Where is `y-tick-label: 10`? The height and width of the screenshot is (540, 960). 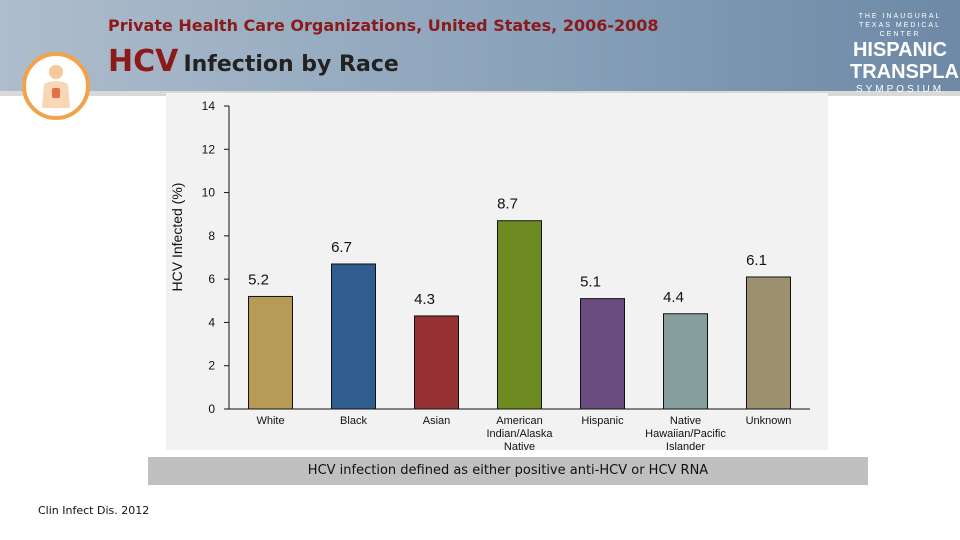 y-tick-label: 10 is located at coordinates (209, 193).